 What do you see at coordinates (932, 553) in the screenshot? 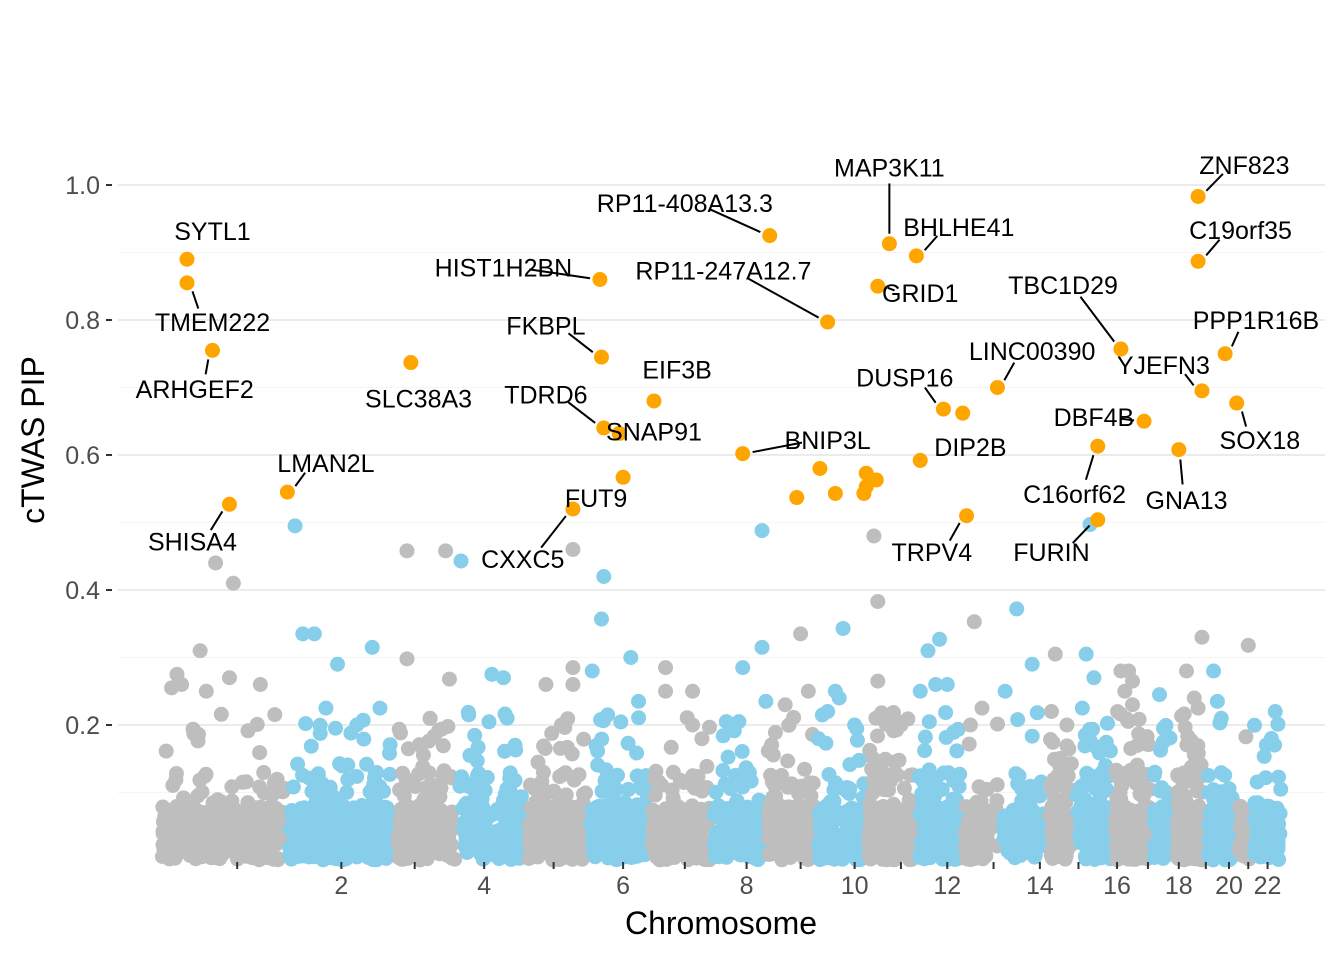
I see `gene-label-trpv4: TRPV4` at bounding box center [932, 553].